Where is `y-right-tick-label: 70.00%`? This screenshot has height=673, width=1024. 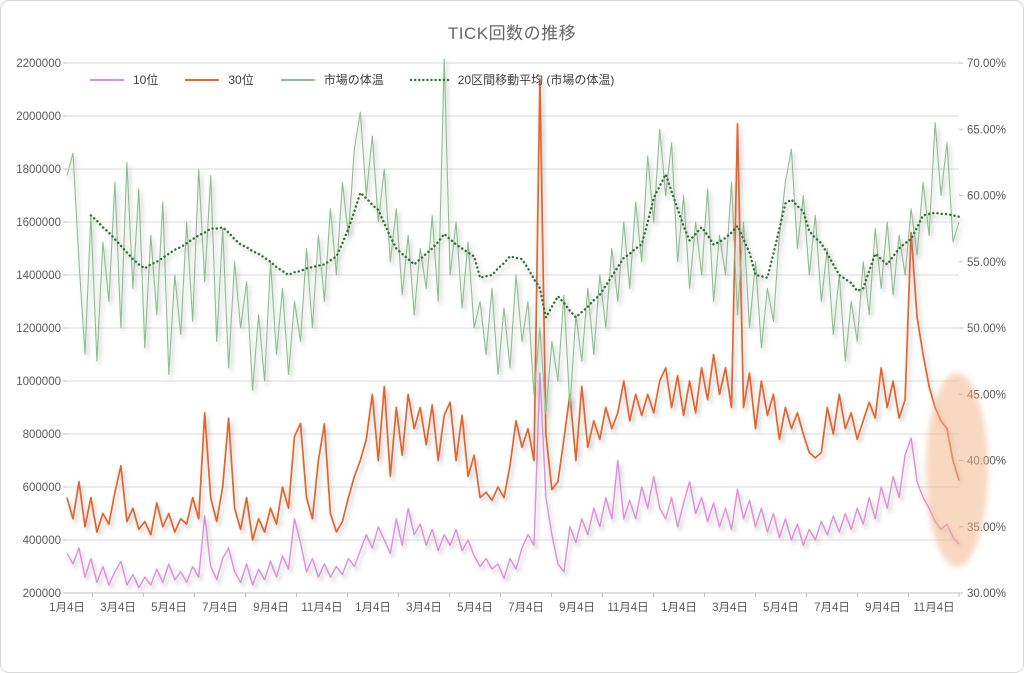 y-right-tick-label: 70.00% is located at coordinates (986, 64).